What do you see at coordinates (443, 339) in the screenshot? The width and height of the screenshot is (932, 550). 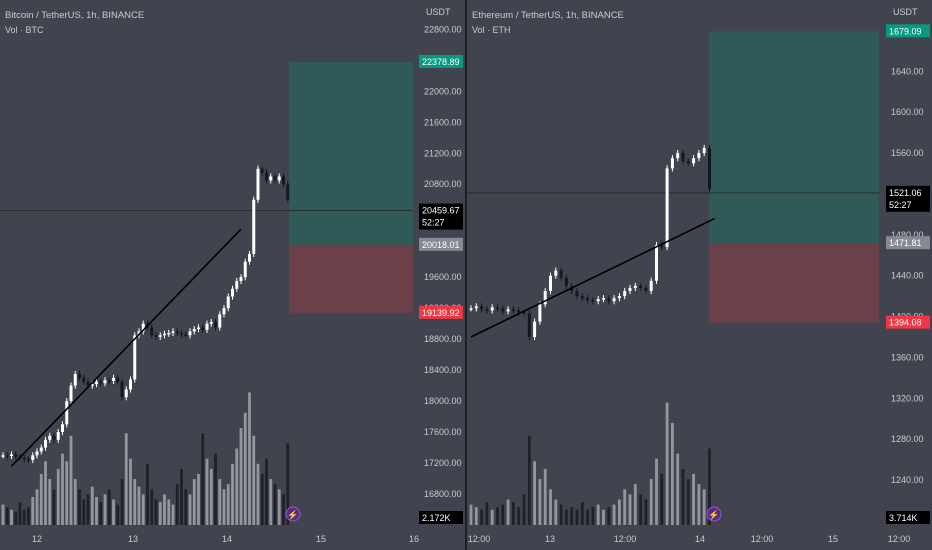 I see `y-tick-label: 18800.00` at bounding box center [443, 339].